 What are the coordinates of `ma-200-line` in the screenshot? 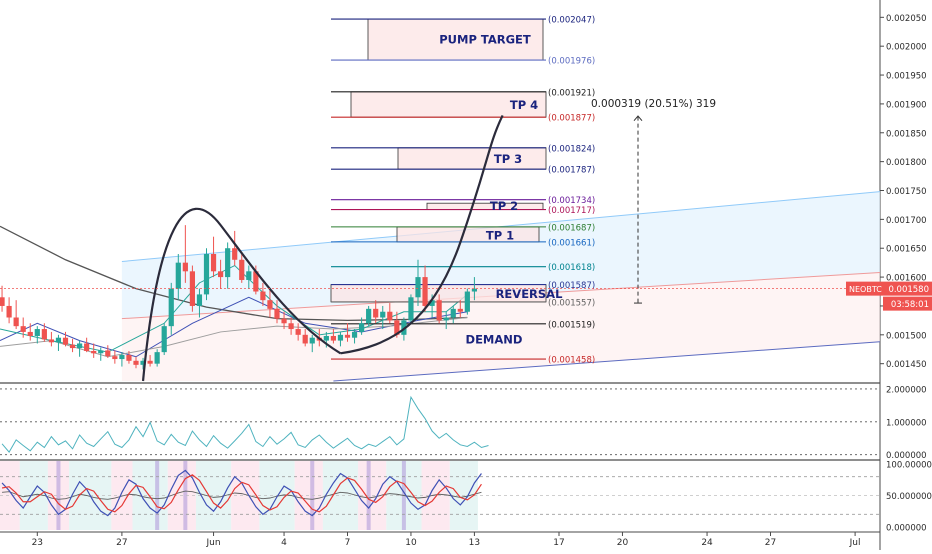 It's located at (234, 273).